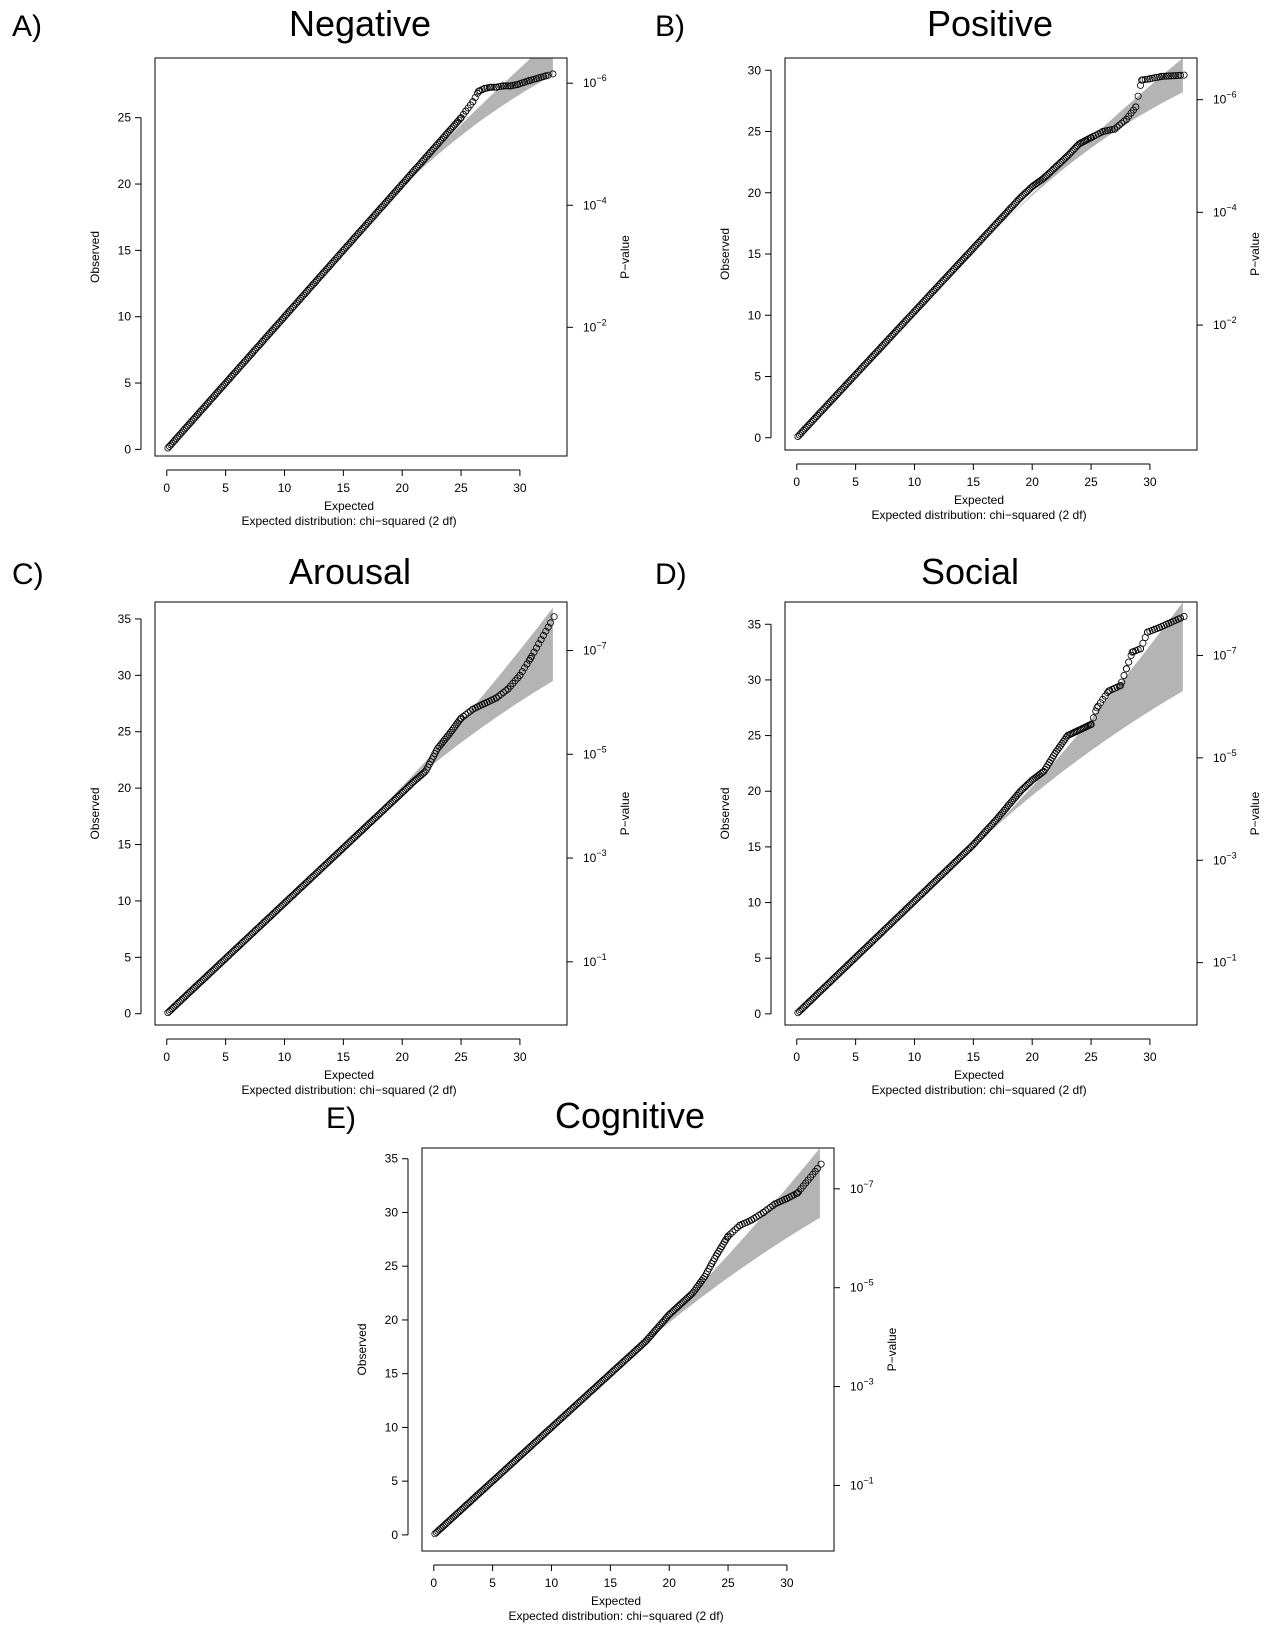 Image resolution: width=1265 pixels, height=1626 pixels. I want to click on right-tick-label: 10⁻⁶, so click(595, 81).